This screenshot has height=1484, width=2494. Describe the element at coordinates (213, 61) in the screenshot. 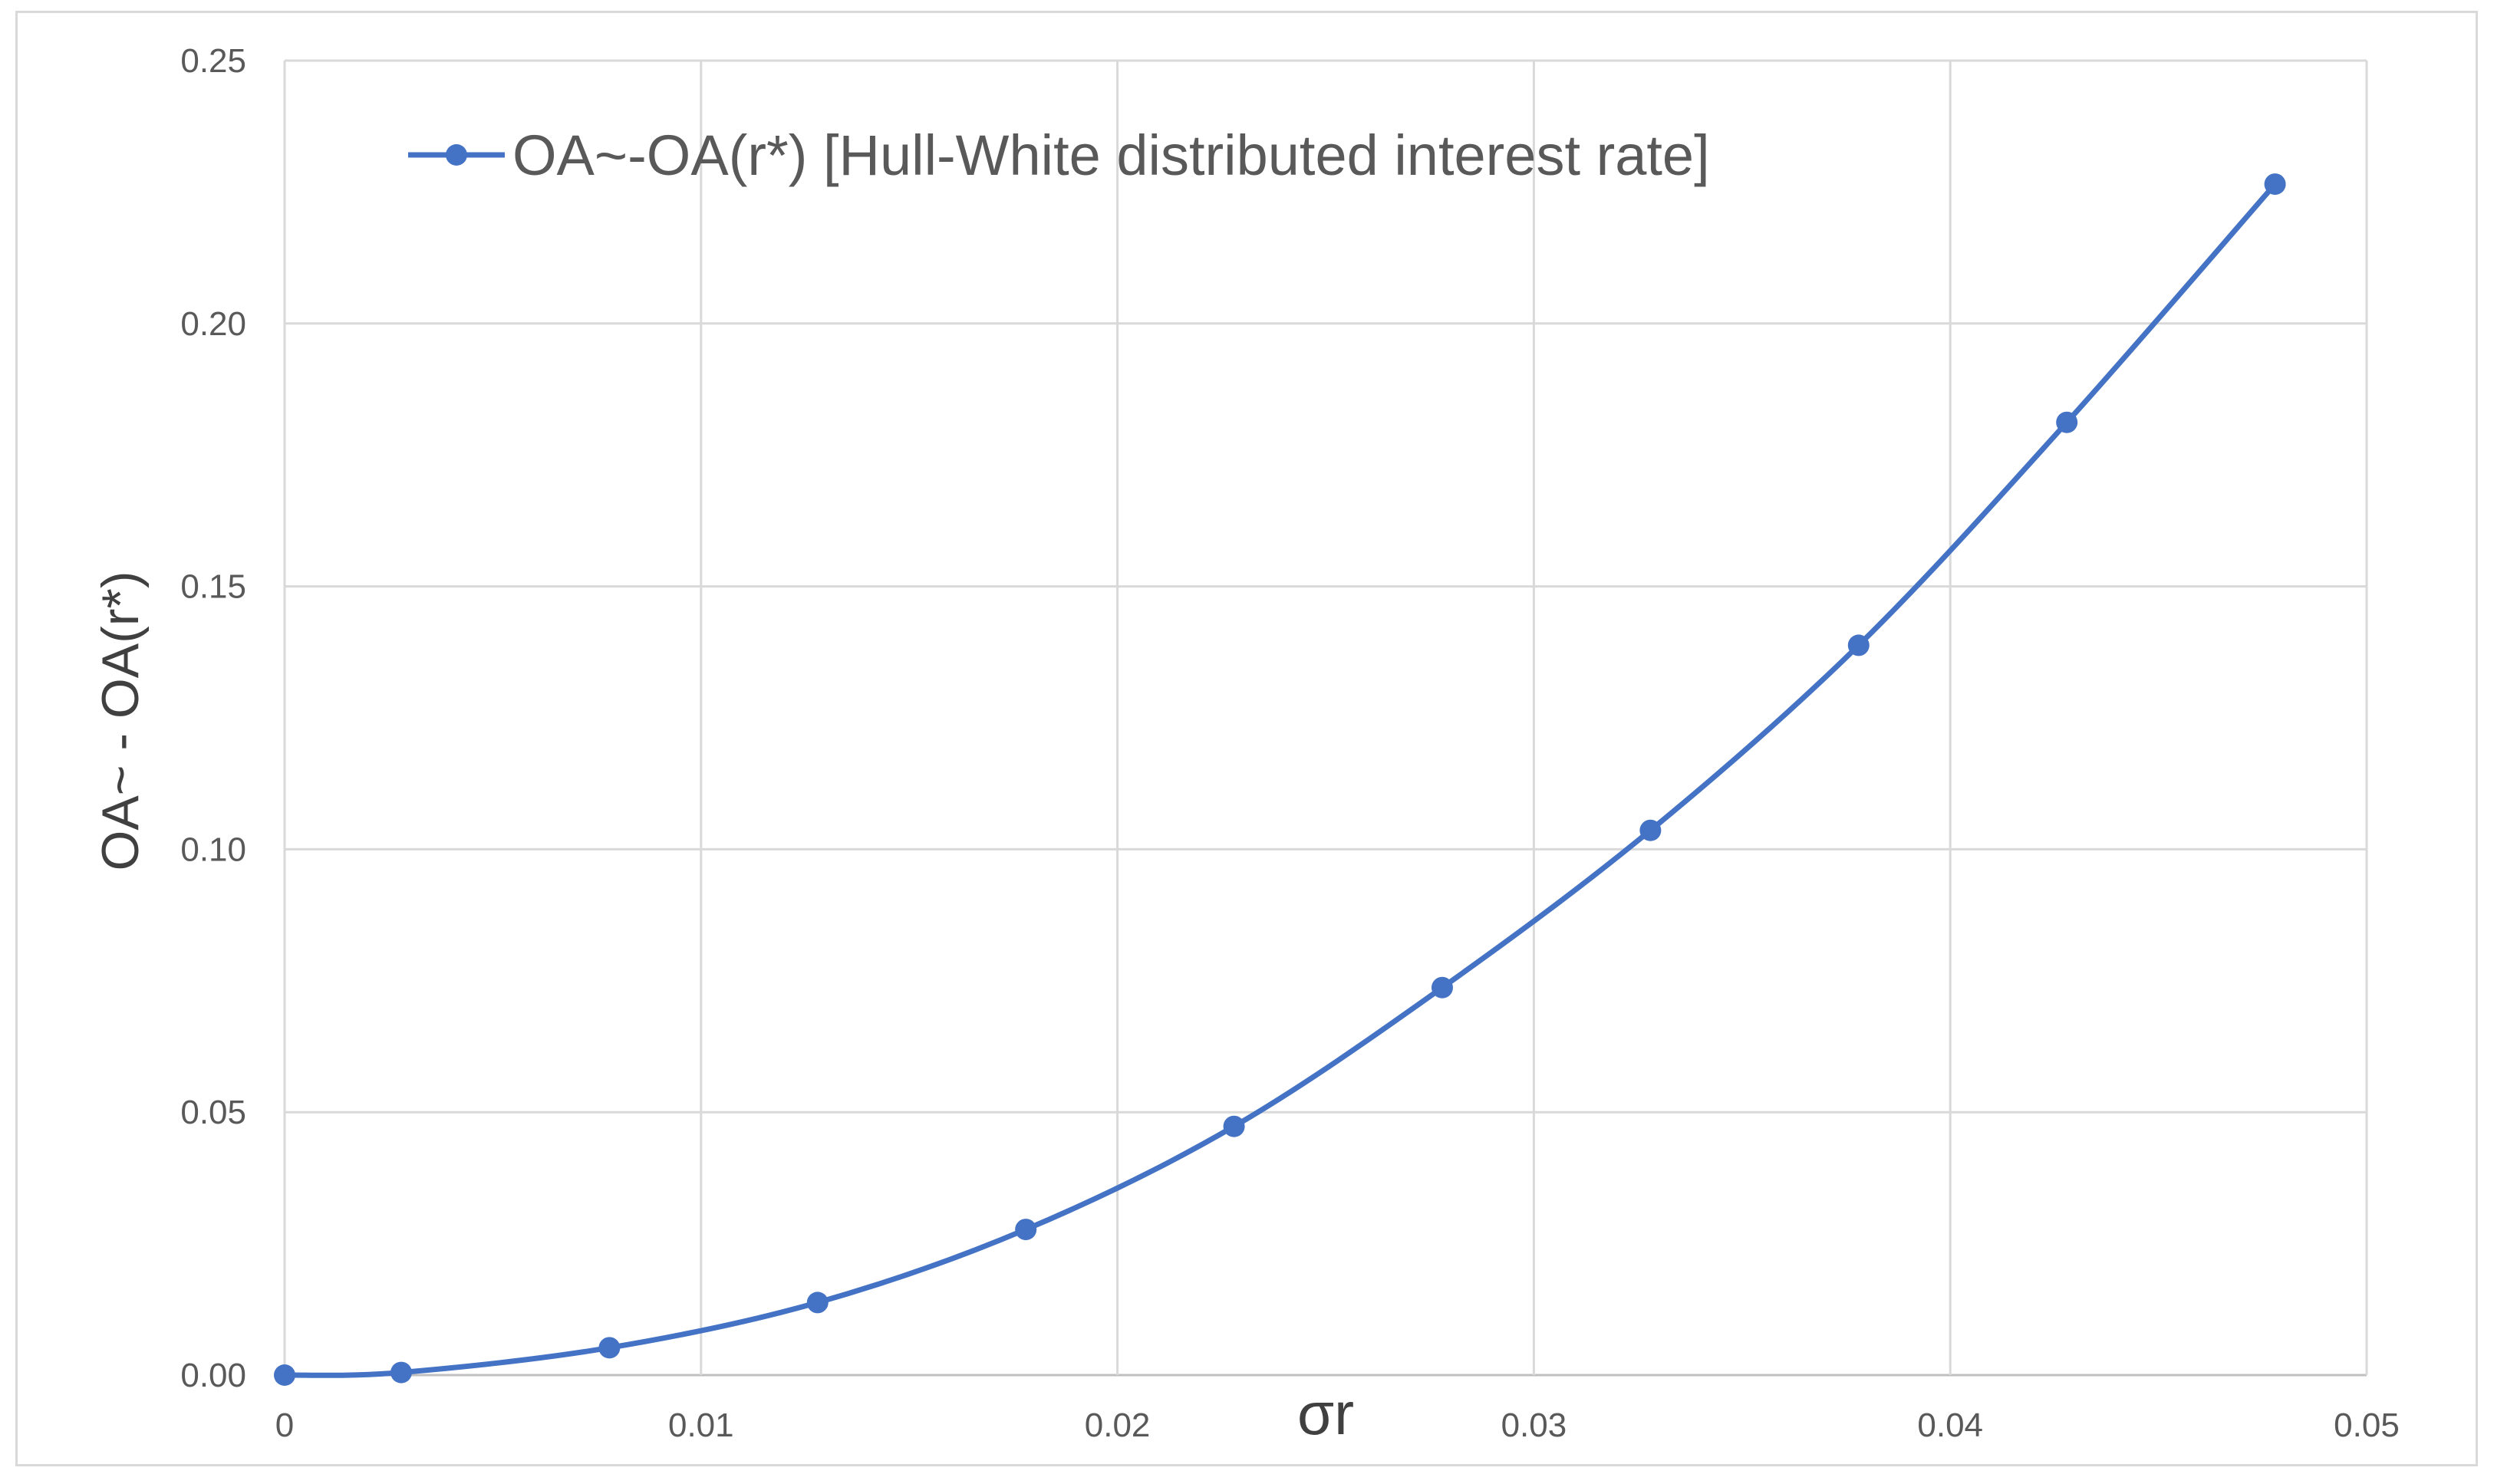

I see `y-tick-label: 0.25` at that location.